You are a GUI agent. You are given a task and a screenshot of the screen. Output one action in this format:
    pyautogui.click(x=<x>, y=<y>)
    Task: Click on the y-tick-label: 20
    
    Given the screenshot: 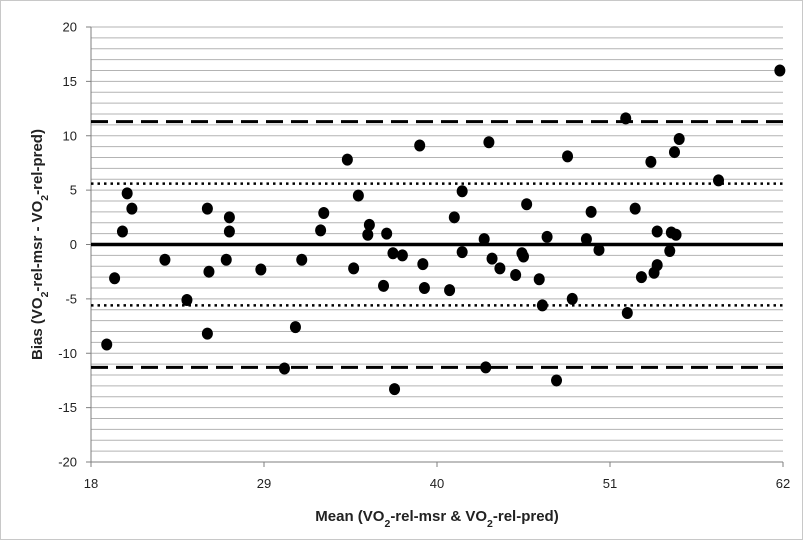 What is the action you would take?
    pyautogui.click(x=70, y=27)
    